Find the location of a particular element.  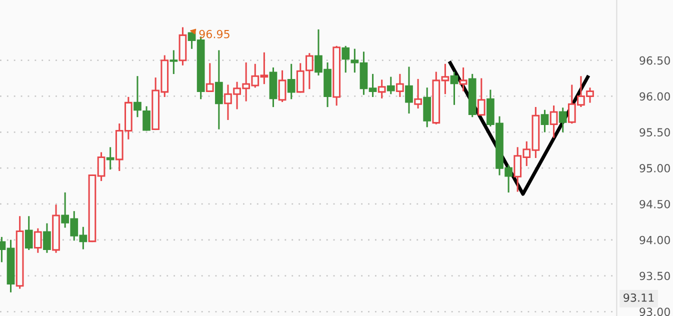

text: 93.11 is located at coordinates (639, 297).